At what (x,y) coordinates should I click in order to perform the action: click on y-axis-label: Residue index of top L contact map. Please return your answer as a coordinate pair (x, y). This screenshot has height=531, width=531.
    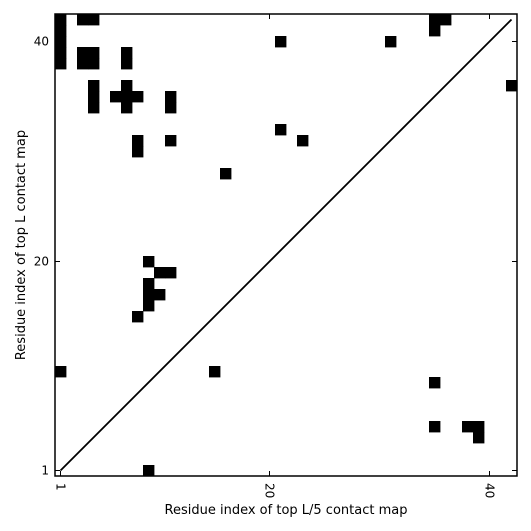
    Looking at the image, I should click on (21, 245).